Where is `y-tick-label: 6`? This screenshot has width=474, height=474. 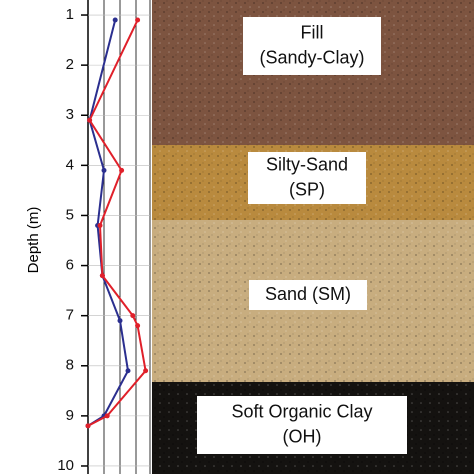
y-tick-label: 6 is located at coordinates (70, 265).